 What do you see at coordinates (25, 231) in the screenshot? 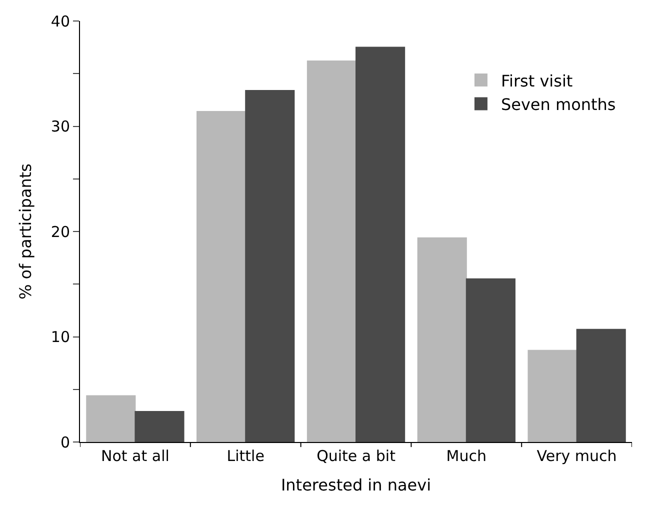
I see `y-axis-title: % of participants` at bounding box center [25, 231].